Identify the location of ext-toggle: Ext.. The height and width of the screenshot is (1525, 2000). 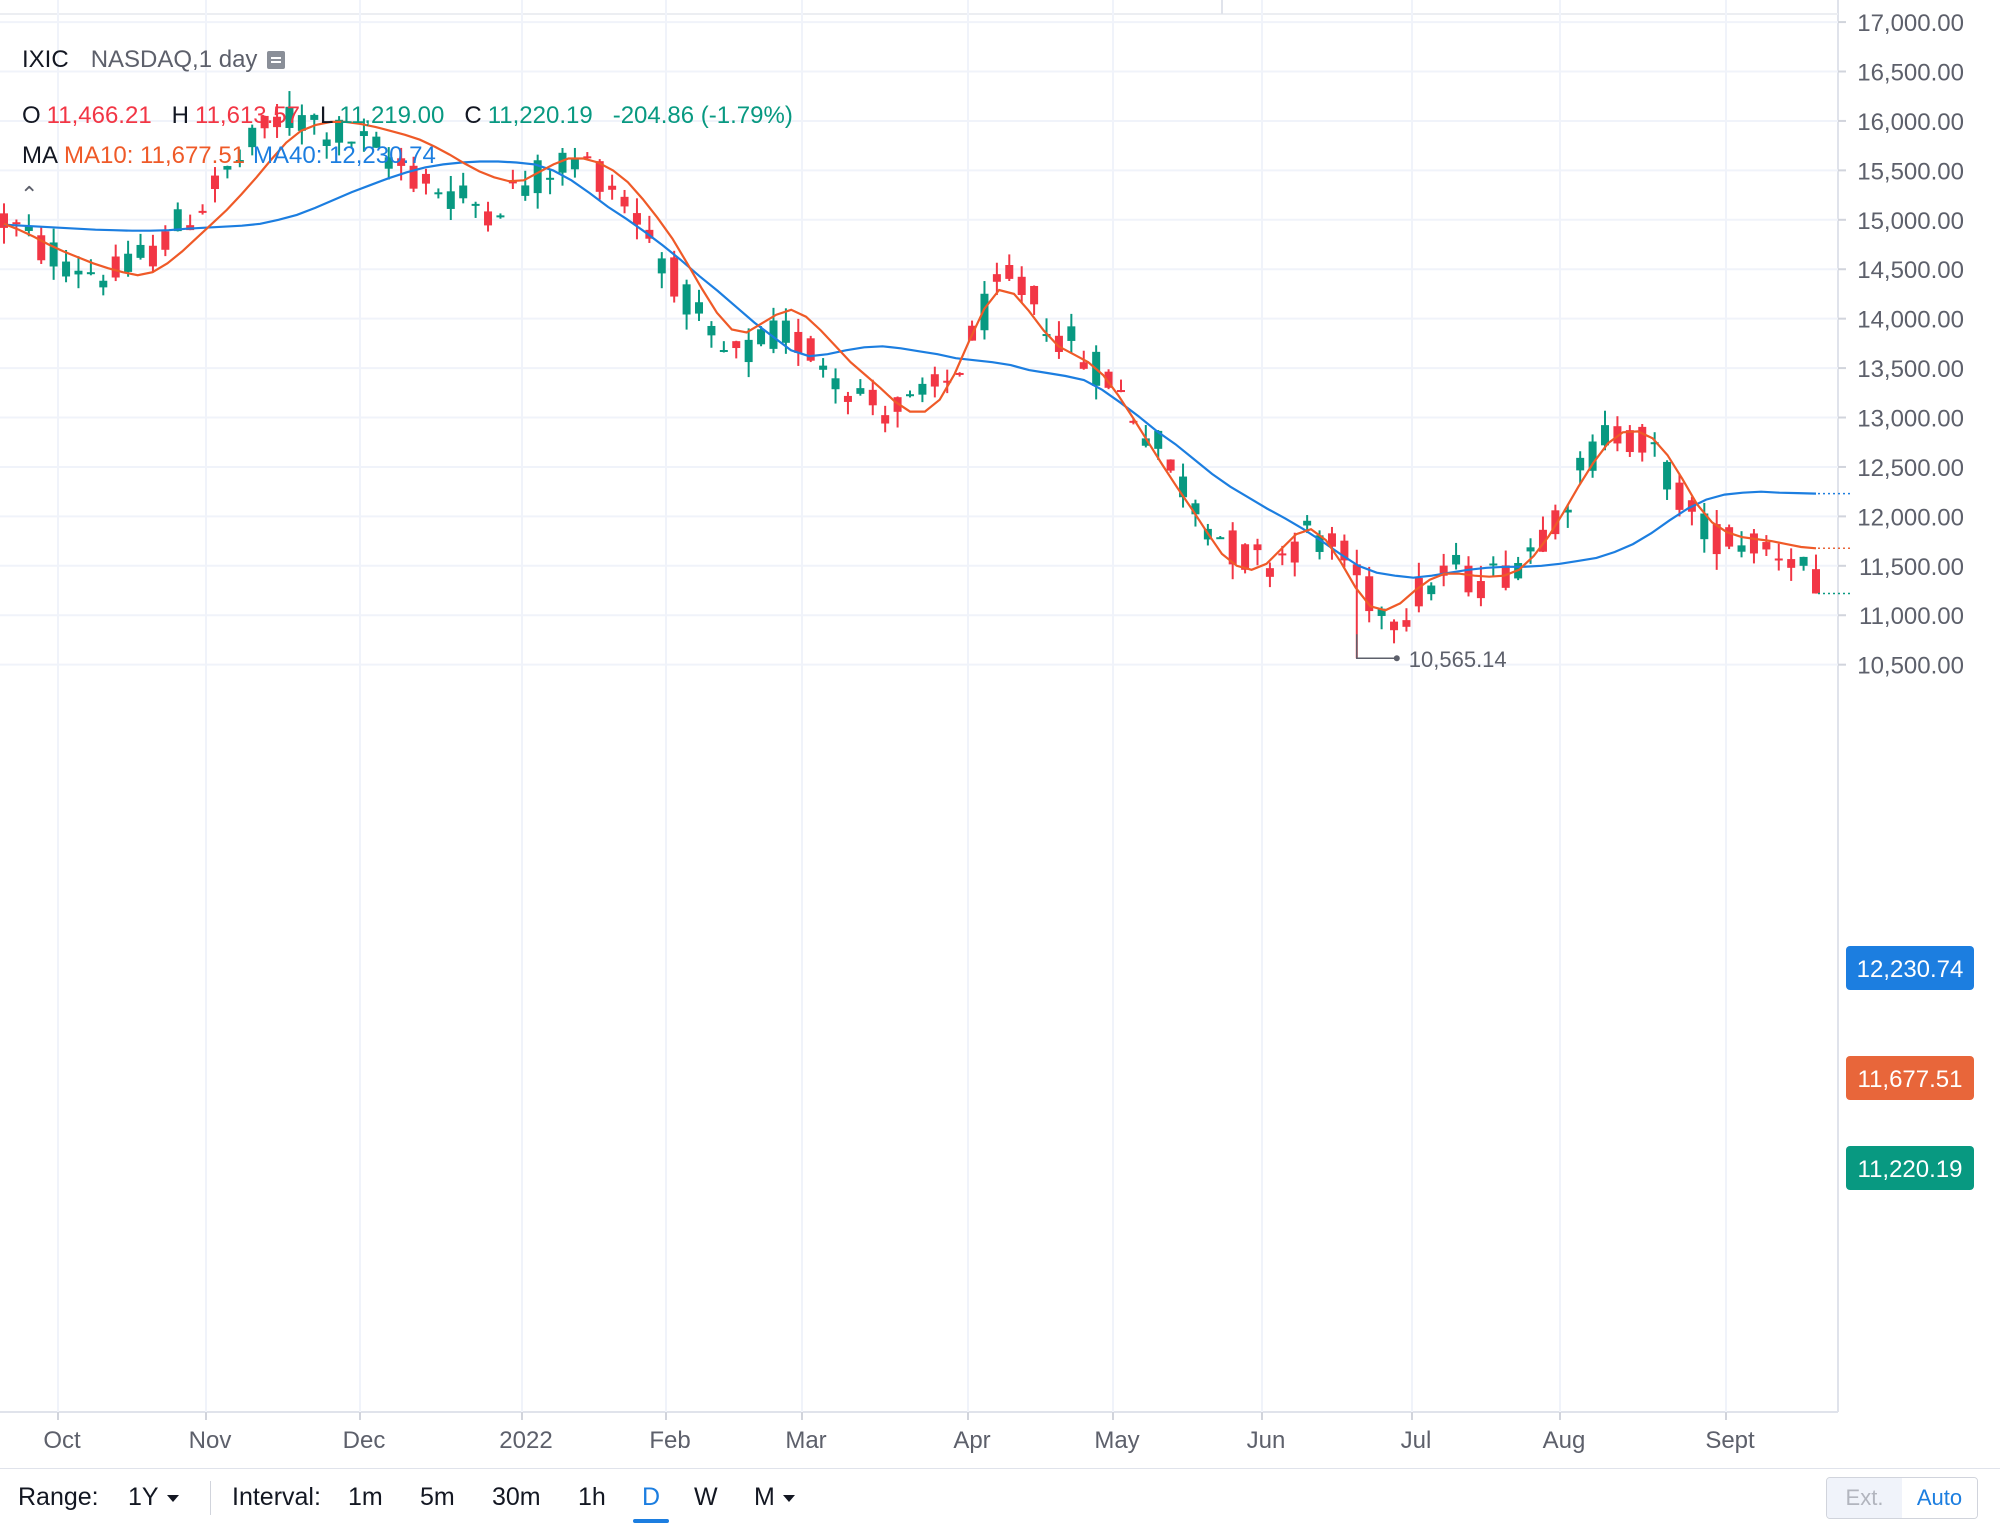
(1864, 1498).